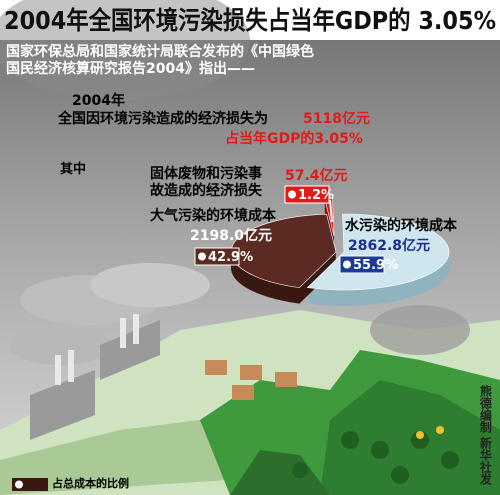  I want to click on breakdown-label: 其中, so click(73, 169).